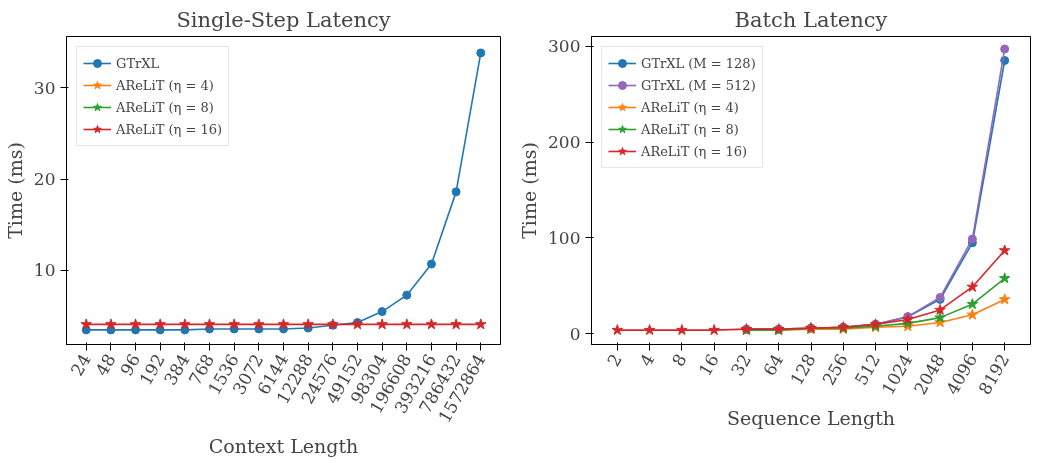  What do you see at coordinates (564, 142) in the screenshot?
I see `y-tick-label: 200` at bounding box center [564, 142].